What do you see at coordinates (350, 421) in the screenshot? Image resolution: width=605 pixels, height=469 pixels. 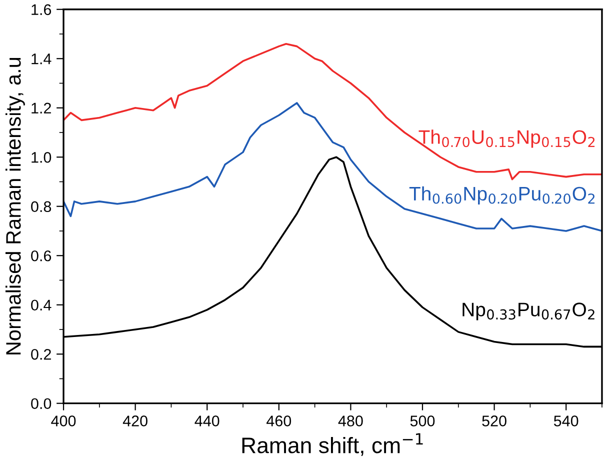 I see `x-tick-label: 480` at bounding box center [350, 421].